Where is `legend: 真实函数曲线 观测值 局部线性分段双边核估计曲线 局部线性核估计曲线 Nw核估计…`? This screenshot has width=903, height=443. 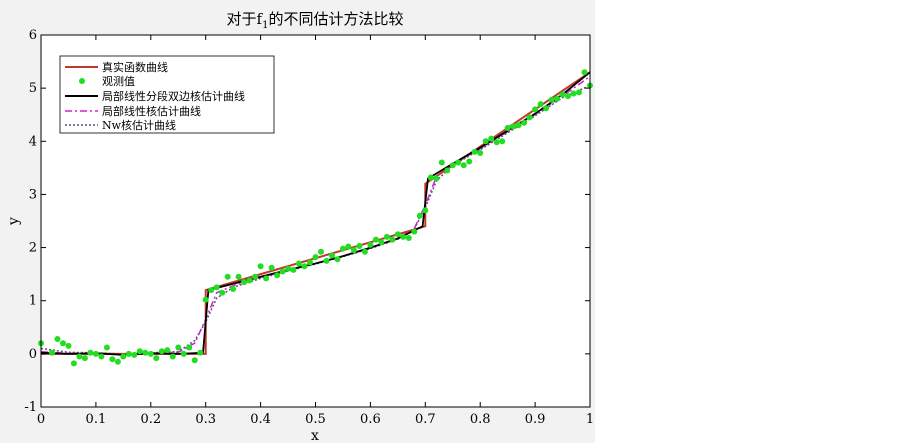 legend: 真实函数曲线 观测值 局部线性分段双边核估计曲线 局部线性核估计曲线 Nw核估计… is located at coordinates (167, 94).